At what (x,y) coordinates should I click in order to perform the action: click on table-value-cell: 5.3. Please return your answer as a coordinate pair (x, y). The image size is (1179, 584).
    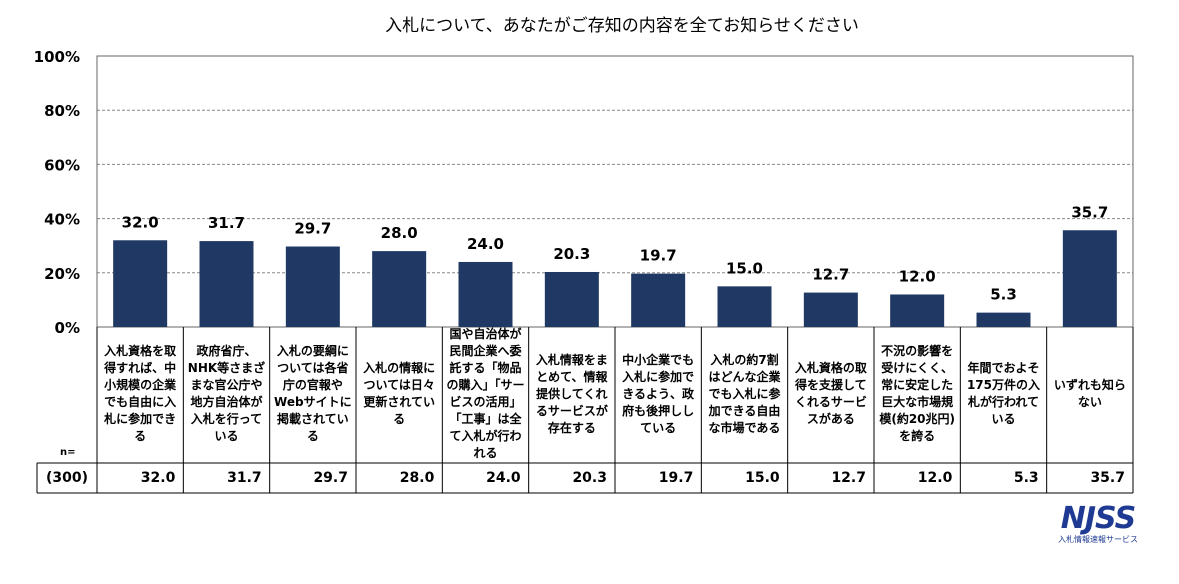
    Looking at the image, I should click on (1026, 478).